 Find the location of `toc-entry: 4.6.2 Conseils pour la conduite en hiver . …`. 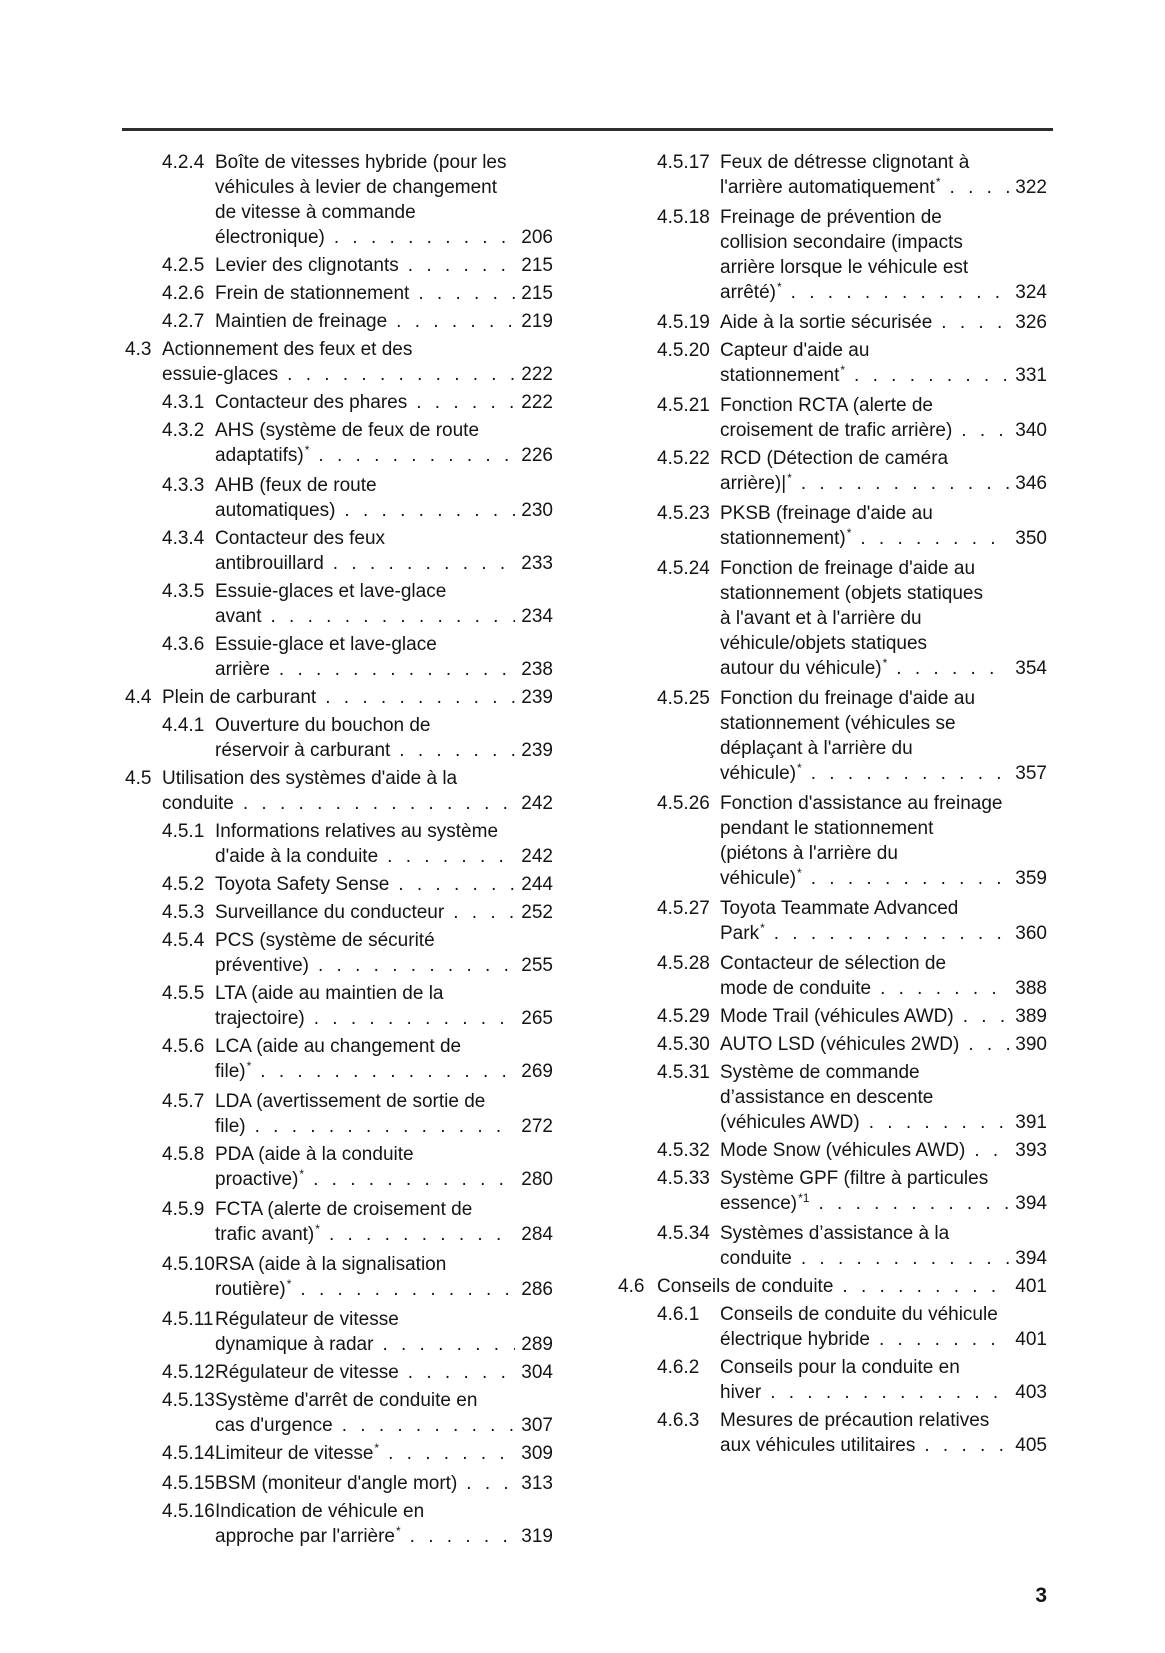

toc-entry: 4.6.2 Conseils pour la conduite en hiver . … is located at coordinates (832, 1380).